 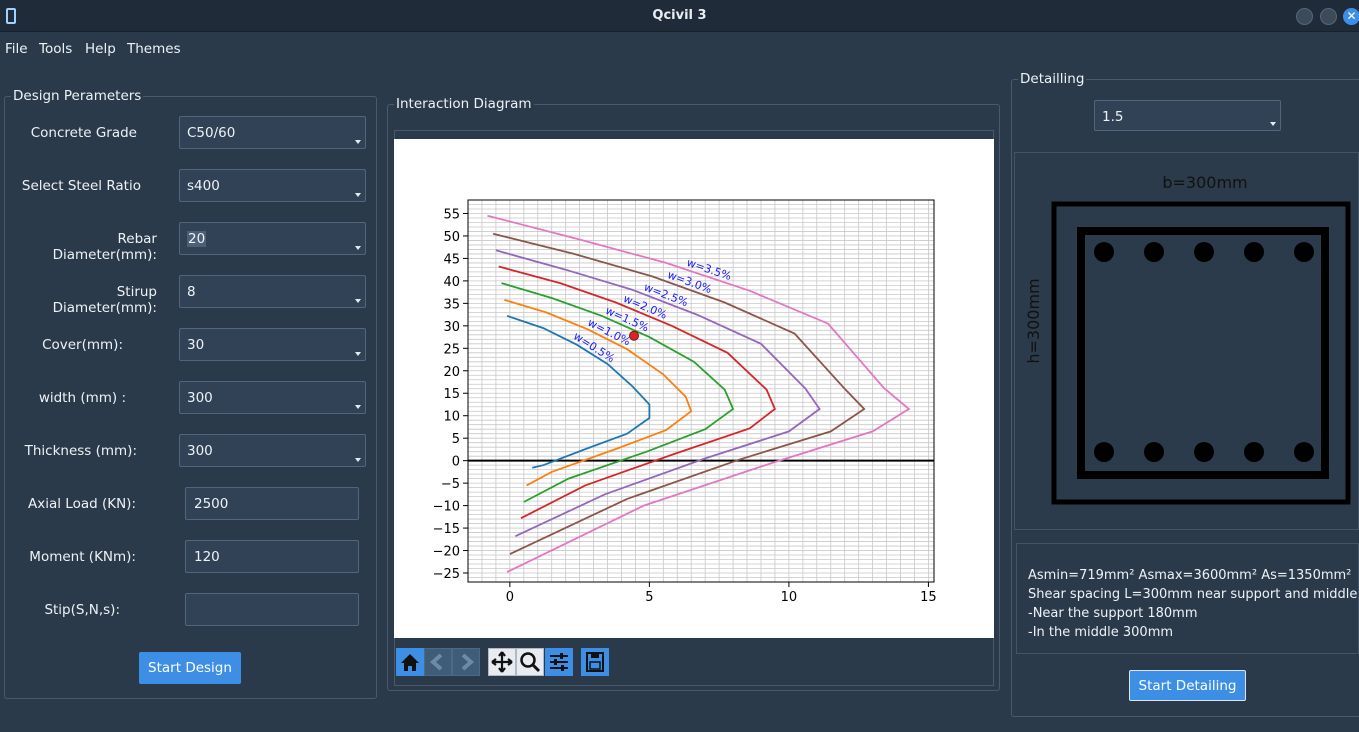 I want to click on concrete-grade-select: C50/60, so click(x=272, y=132).